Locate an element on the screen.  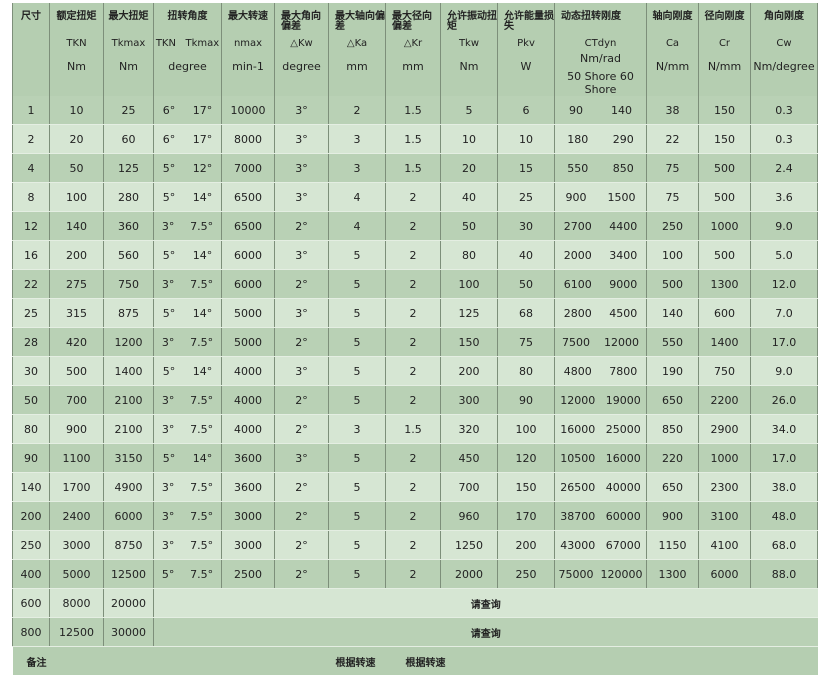
header-title: 最大轴向偏差 is located at coordinates (357, 20).